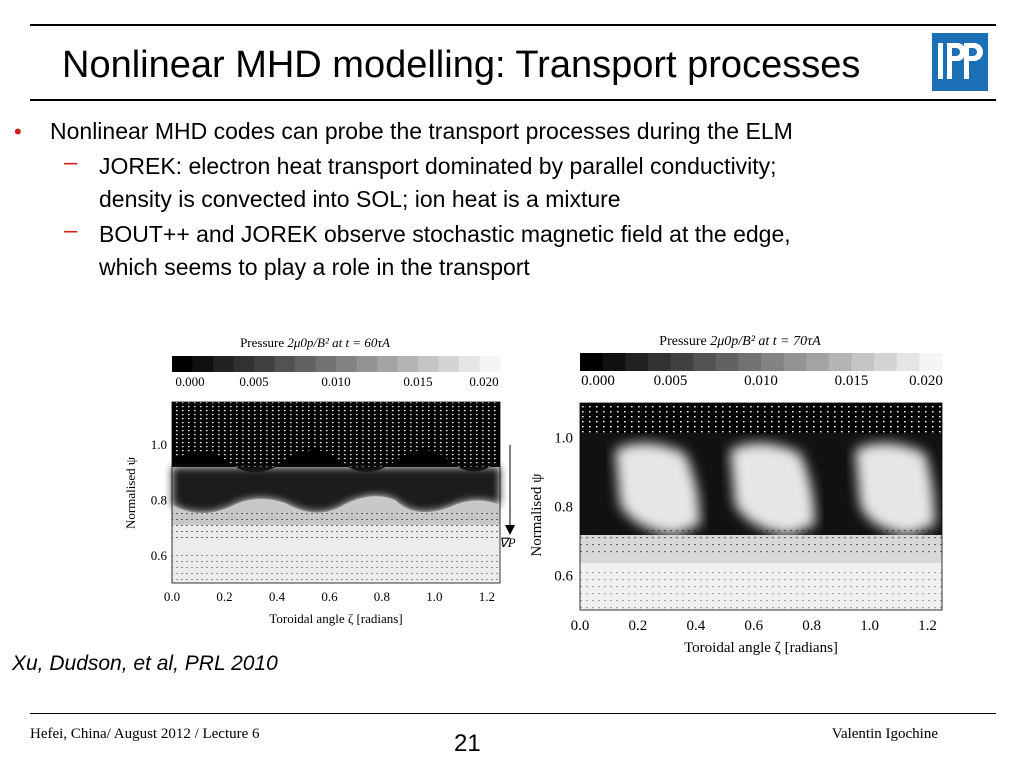 The height and width of the screenshot is (768, 1024). What do you see at coordinates (740, 341) in the screenshot?
I see `chart-title: Pressure 2μ0p/B² at t = 70τA` at bounding box center [740, 341].